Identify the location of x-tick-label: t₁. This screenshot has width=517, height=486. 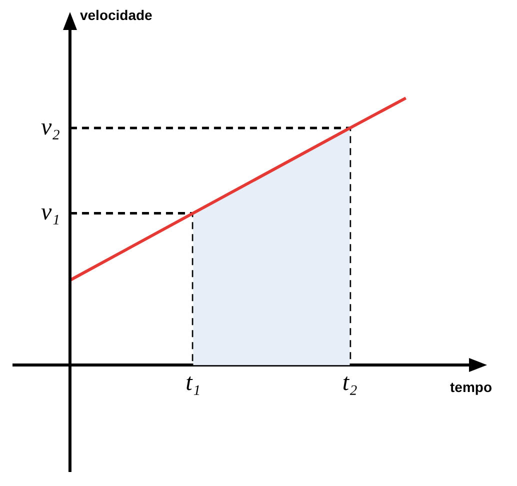
(193, 383).